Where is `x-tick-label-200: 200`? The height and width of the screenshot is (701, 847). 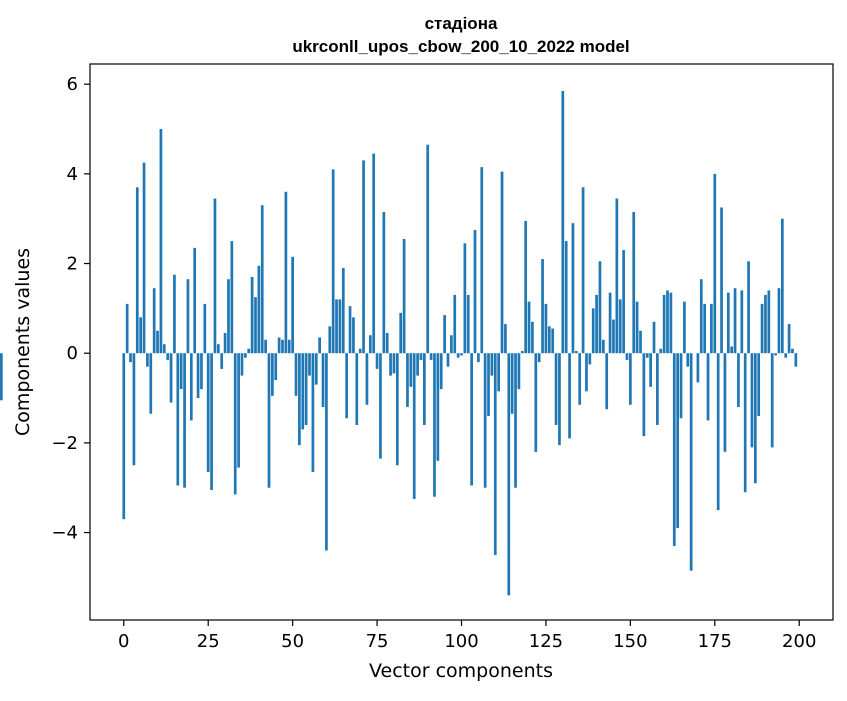 x-tick-label-200: 200 is located at coordinates (799, 641).